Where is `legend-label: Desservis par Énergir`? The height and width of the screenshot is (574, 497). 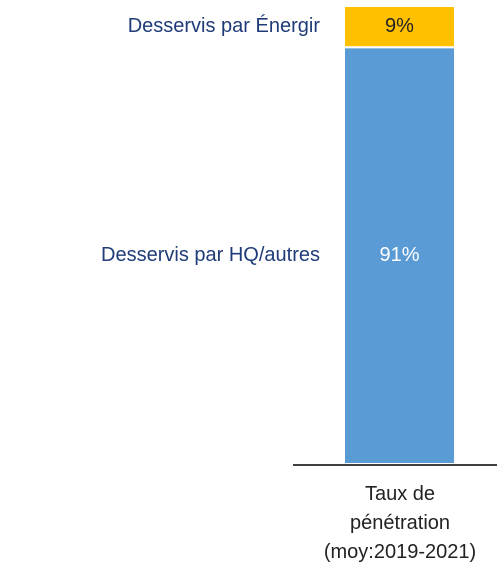 legend-label: Desservis par Énergir is located at coordinates (224, 25).